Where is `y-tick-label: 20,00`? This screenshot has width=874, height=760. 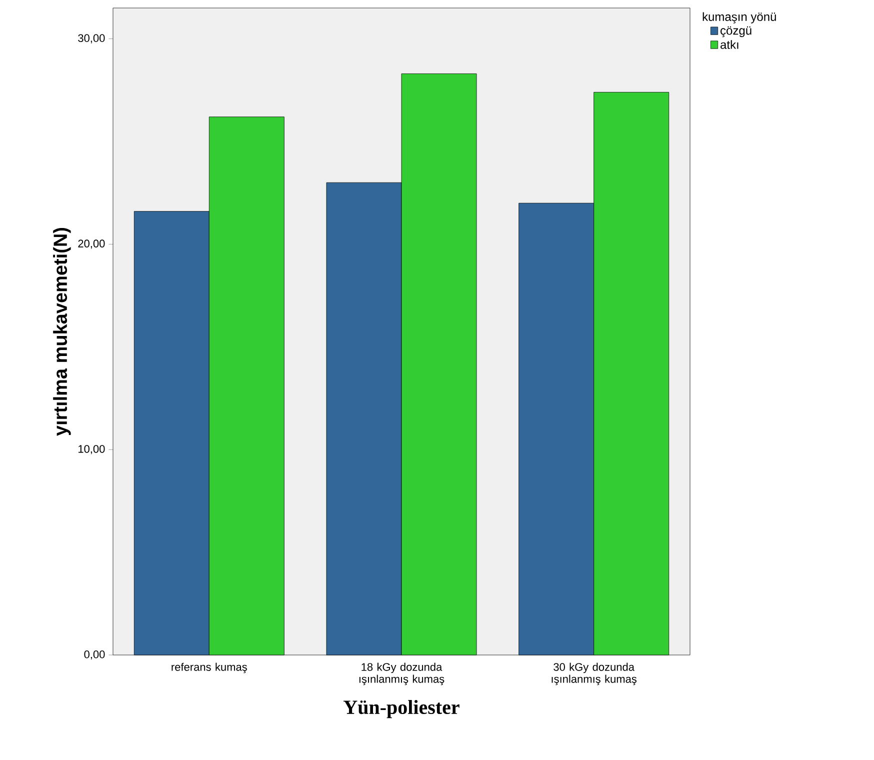 y-tick-label: 20,00 is located at coordinates (91, 244).